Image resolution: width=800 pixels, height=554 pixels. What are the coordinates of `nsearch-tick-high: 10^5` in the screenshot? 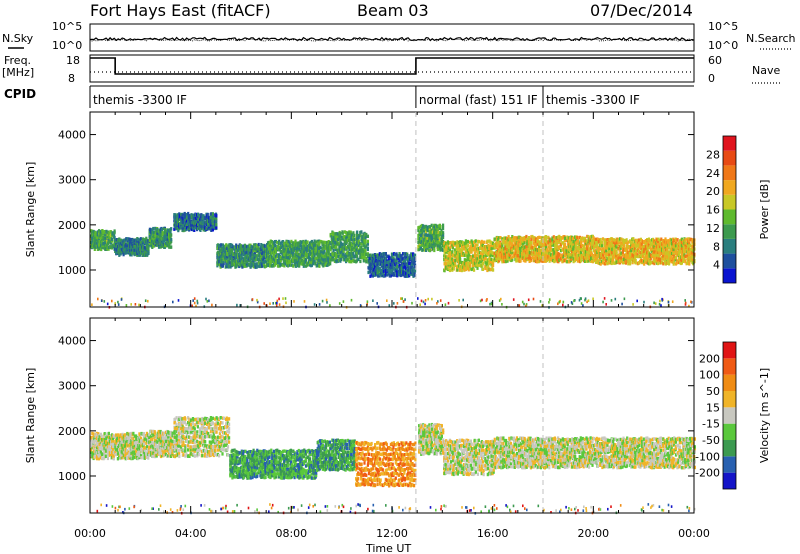 It's located at (723, 26).